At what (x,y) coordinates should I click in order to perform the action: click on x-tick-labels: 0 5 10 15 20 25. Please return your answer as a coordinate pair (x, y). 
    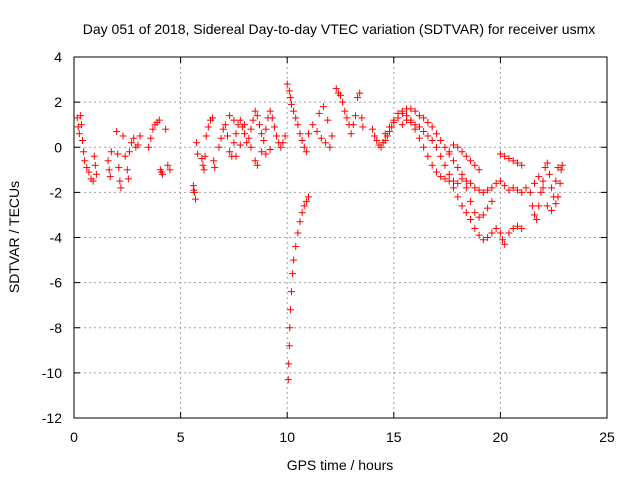
    Looking at the image, I should click on (342, 437).